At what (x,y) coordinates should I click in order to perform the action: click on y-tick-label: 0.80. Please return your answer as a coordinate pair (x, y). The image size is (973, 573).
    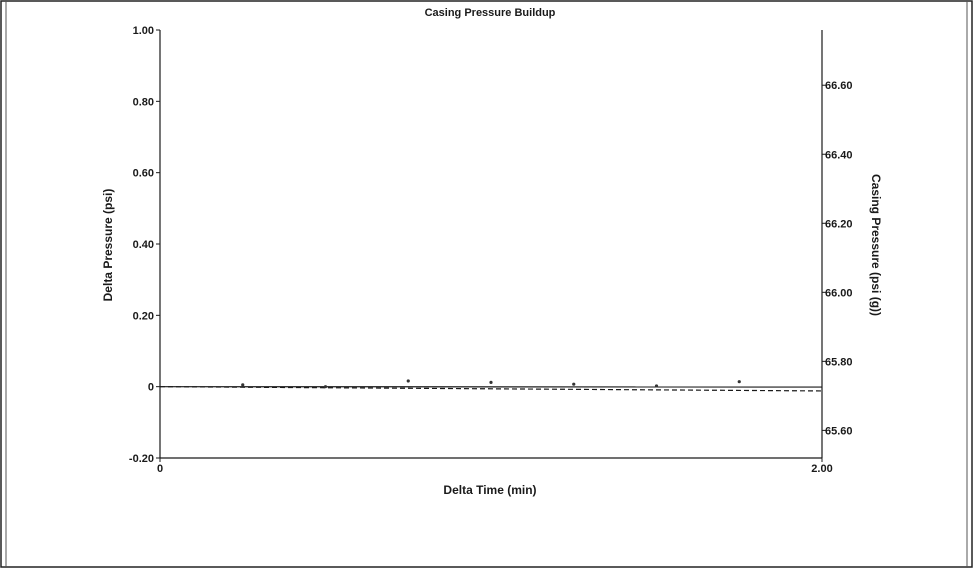
    Looking at the image, I should click on (143, 102).